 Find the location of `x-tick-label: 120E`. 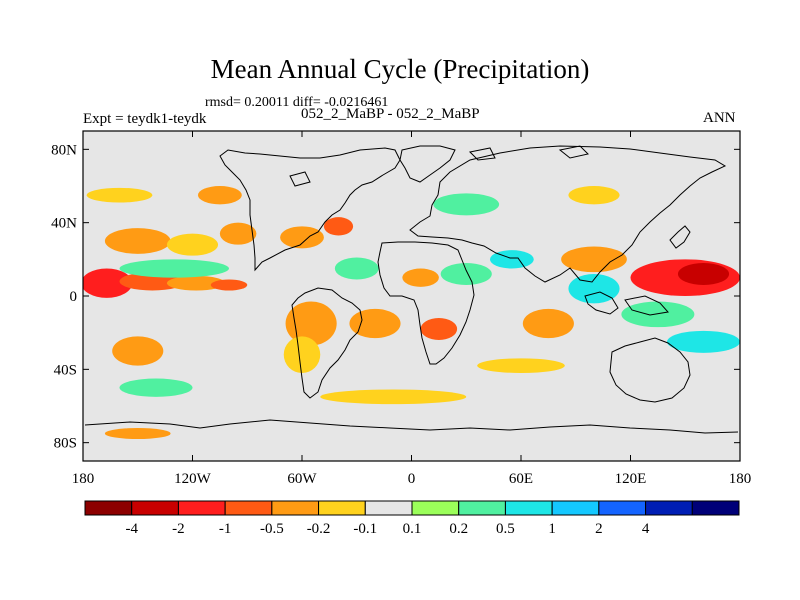

x-tick-label: 120E is located at coordinates (631, 479).